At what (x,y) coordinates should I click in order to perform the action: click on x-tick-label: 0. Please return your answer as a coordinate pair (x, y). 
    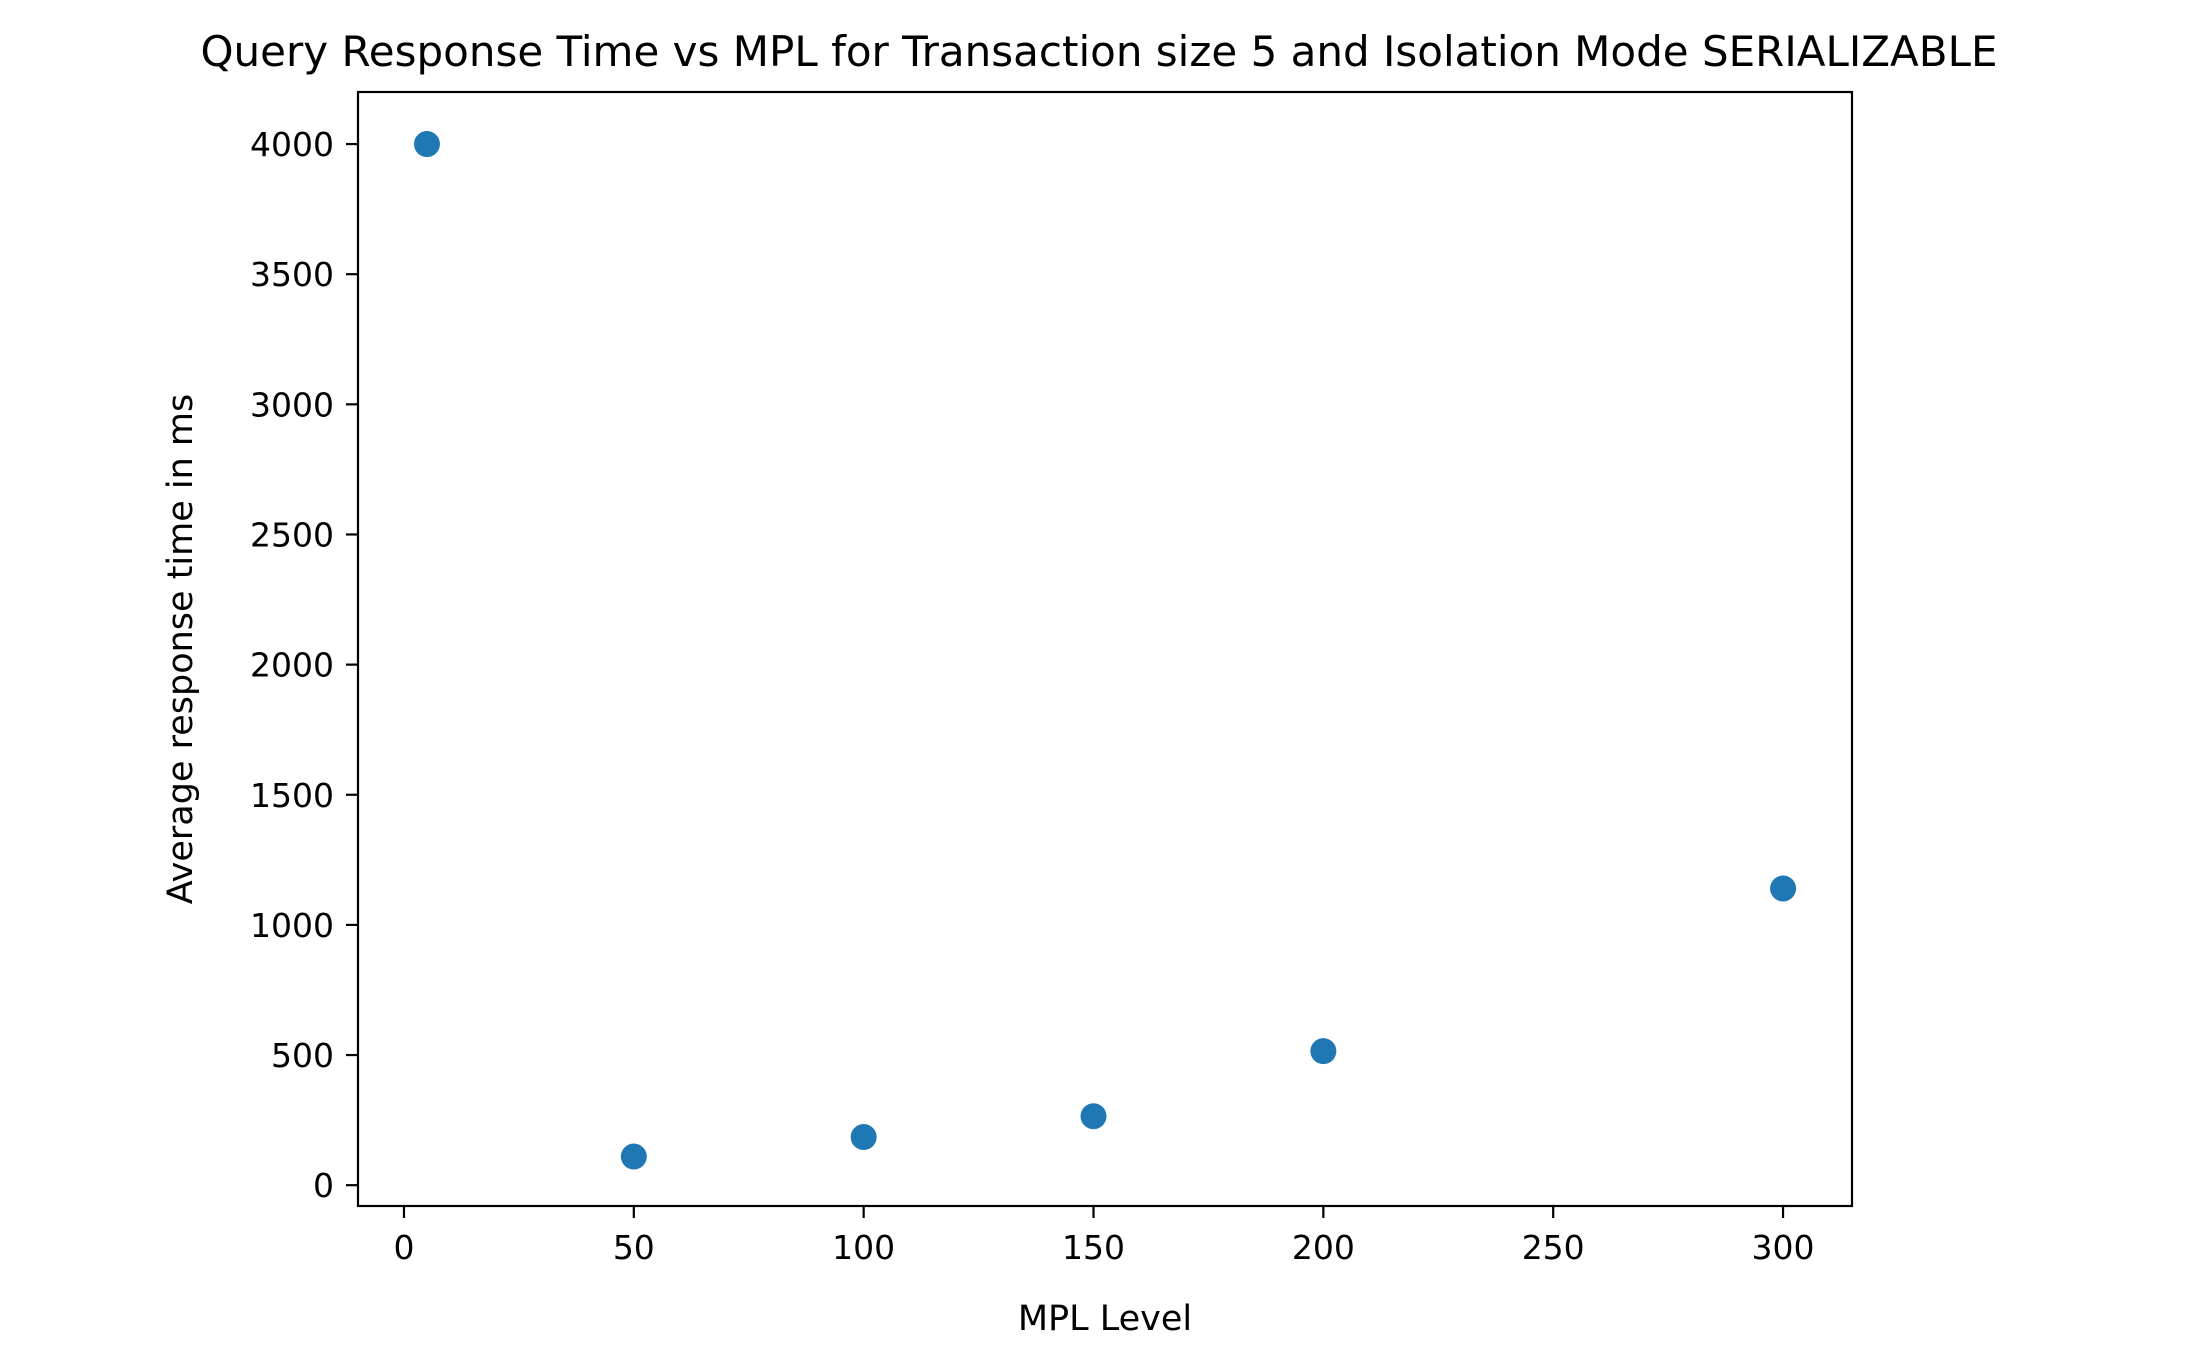
    Looking at the image, I should click on (403, 1247).